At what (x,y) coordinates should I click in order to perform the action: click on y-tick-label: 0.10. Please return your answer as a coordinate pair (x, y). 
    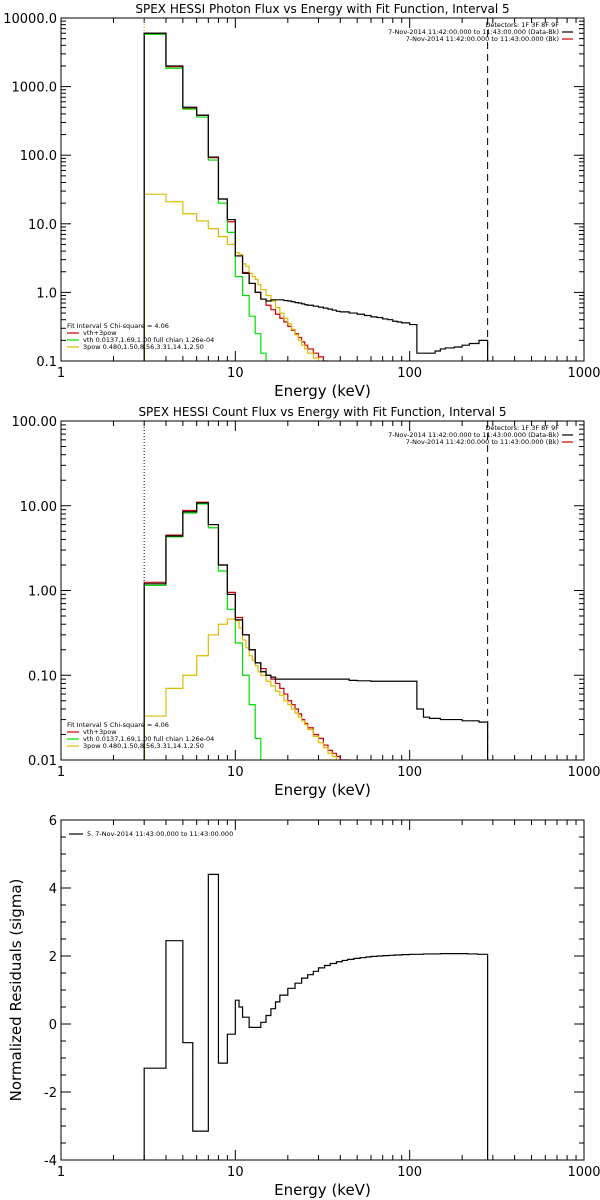
    Looking at the image, I should click on (42, 676).